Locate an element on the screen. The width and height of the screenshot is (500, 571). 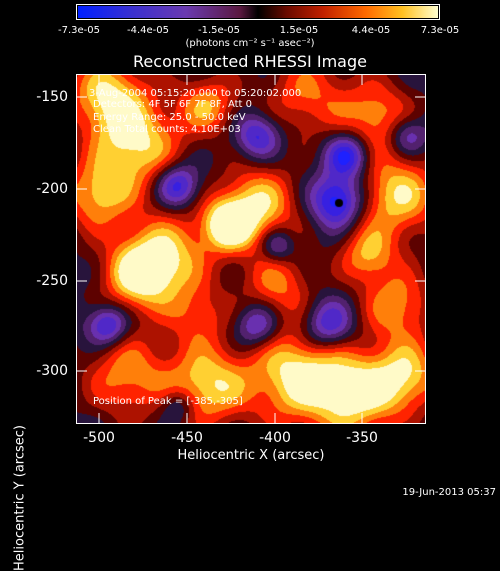
y-axis-label: Heliocentric Y (arcsec) is located at coordinates (20, 498).